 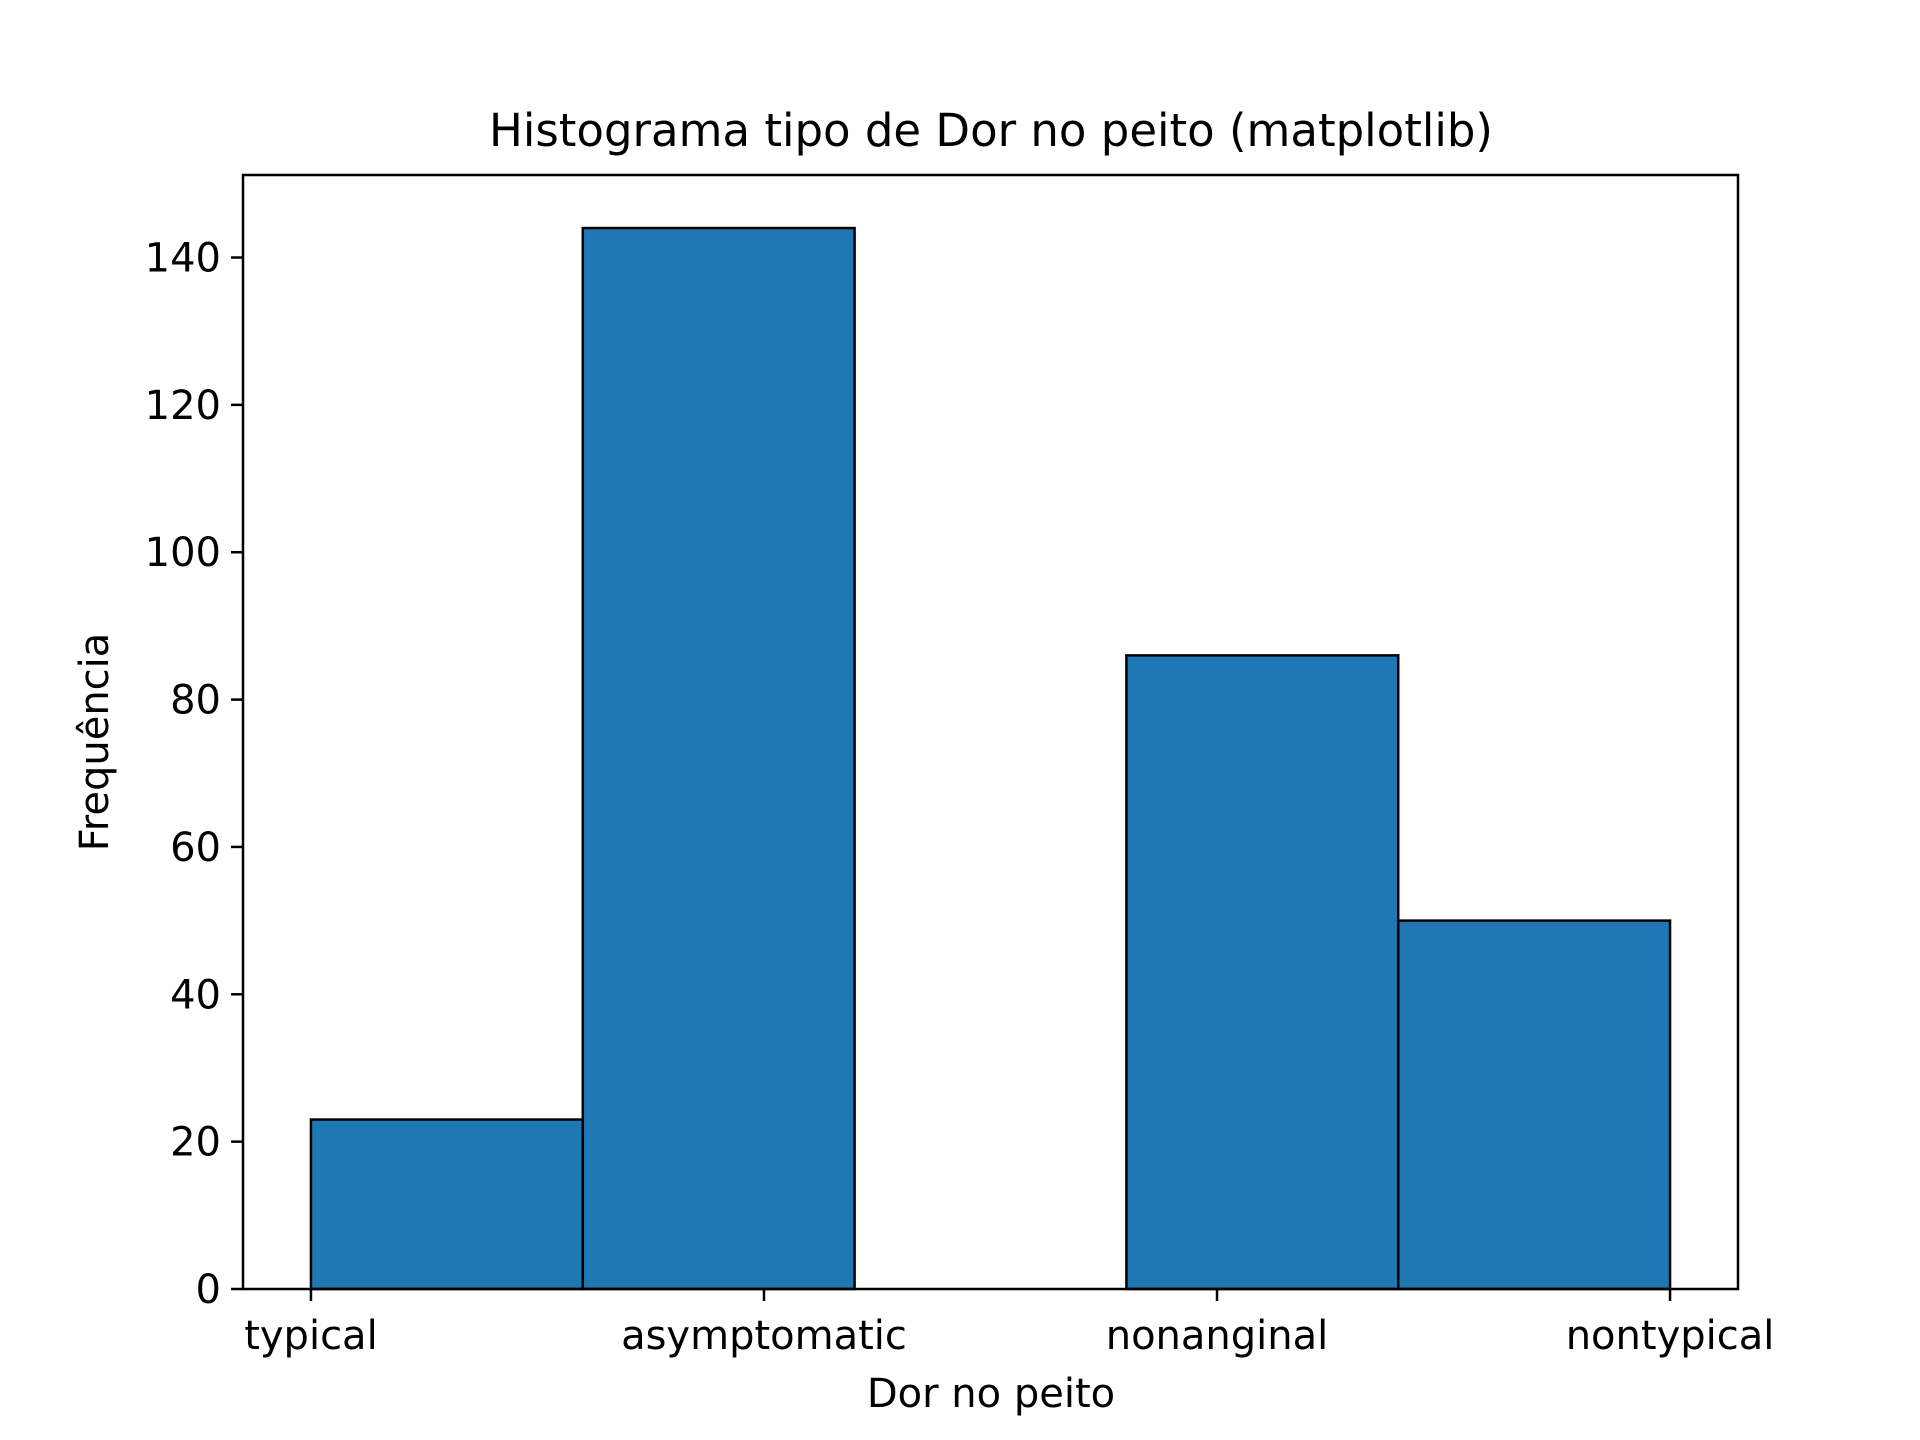 What do you see at coordinates (194, 774) in the screenshot?
I see `y-axis-ticks: 0 20 40 60 80 100 120 140` at bounding box center [194, 774].